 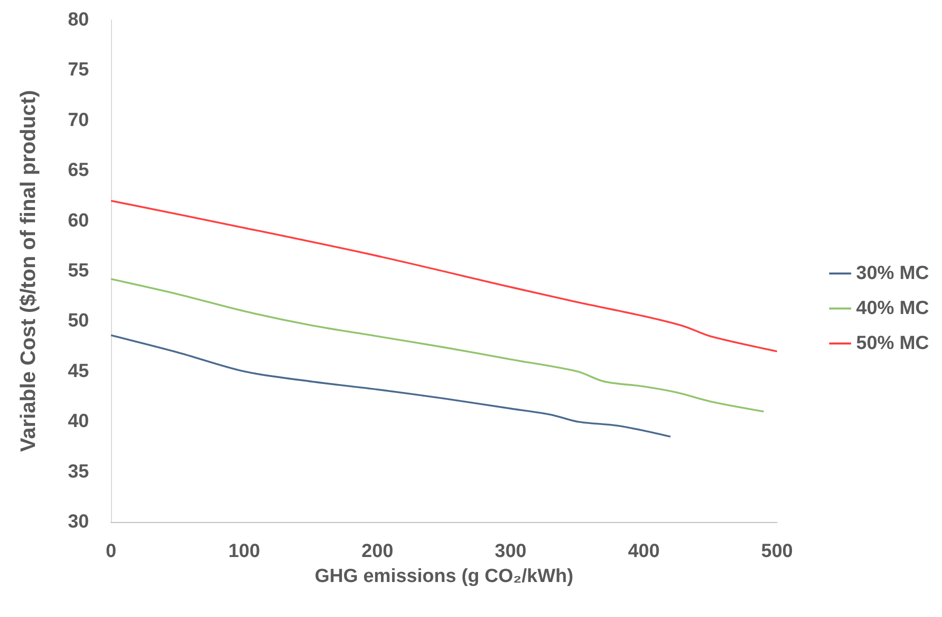 I want to click on y-tick-label: 30, so click(x=78, y=522).